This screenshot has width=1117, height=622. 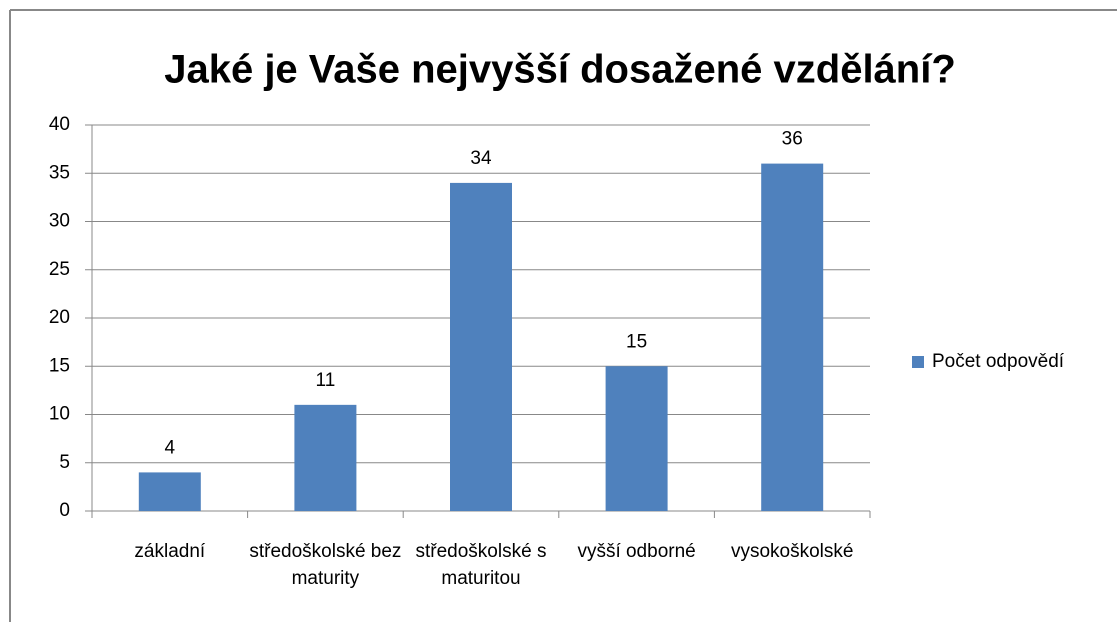 I want to click on data-label: 34, so click(x=481, y=158).